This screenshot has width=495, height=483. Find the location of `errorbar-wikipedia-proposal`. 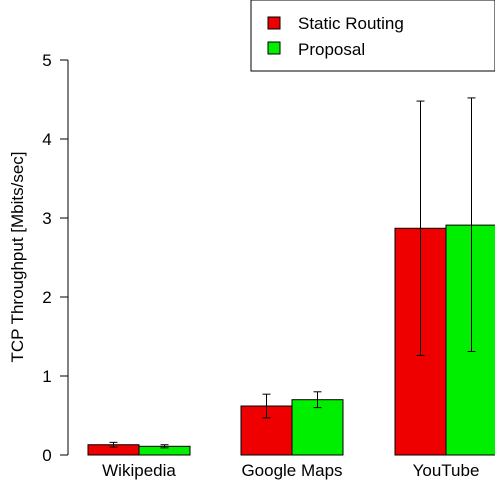

errorbar-wikipedia-proposal is located at coordinates (164, 446).